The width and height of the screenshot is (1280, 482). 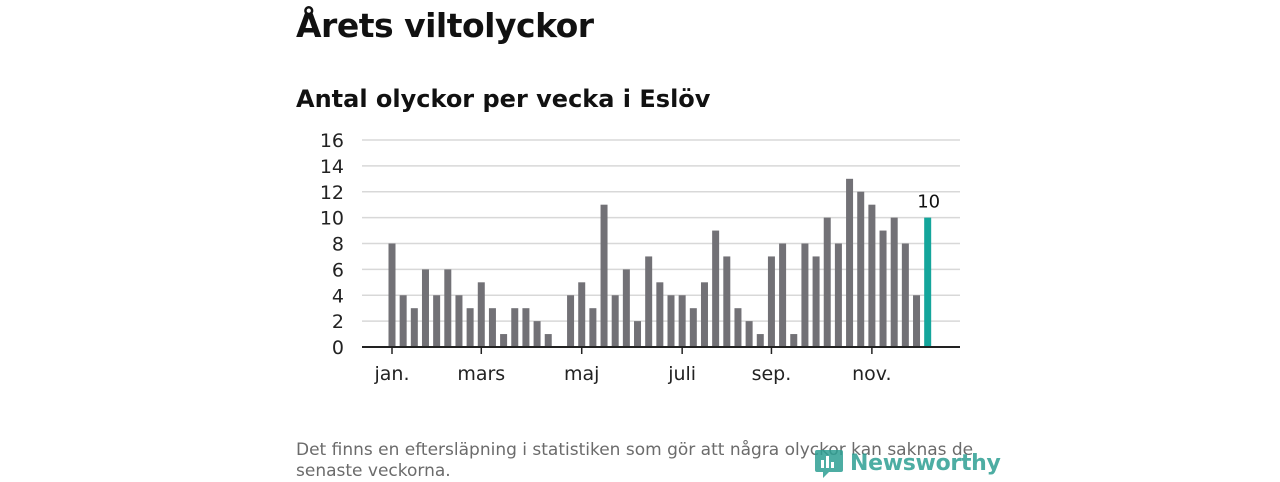 What do you see at coordinates (338, 322) in the screenshot?
I see `y-tick-label-2: 2` at bounding box center [338, 322].